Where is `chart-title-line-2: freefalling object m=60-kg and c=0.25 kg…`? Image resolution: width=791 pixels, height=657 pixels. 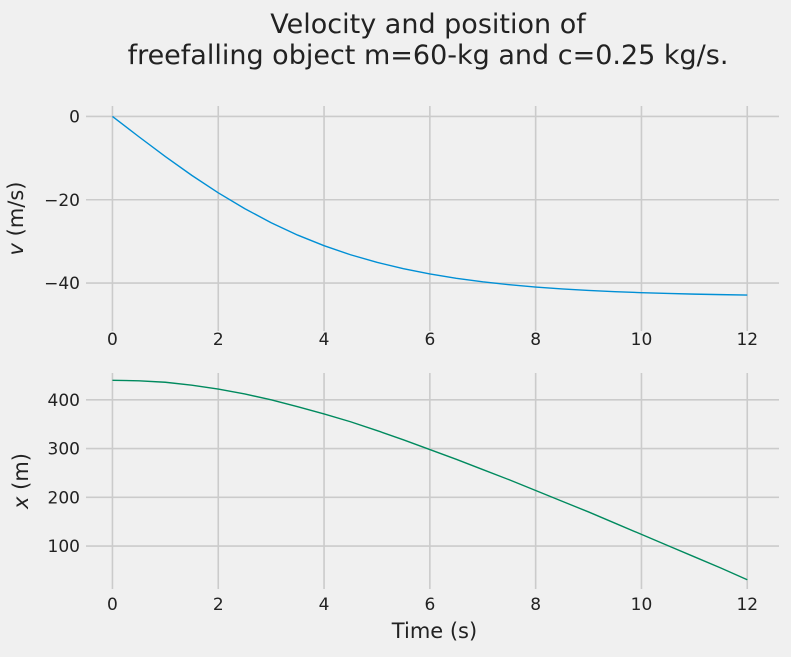
chart-title-line-2: freefalling object m=60-kg and c=0.25 kg… is located at coordinates (428, 55).